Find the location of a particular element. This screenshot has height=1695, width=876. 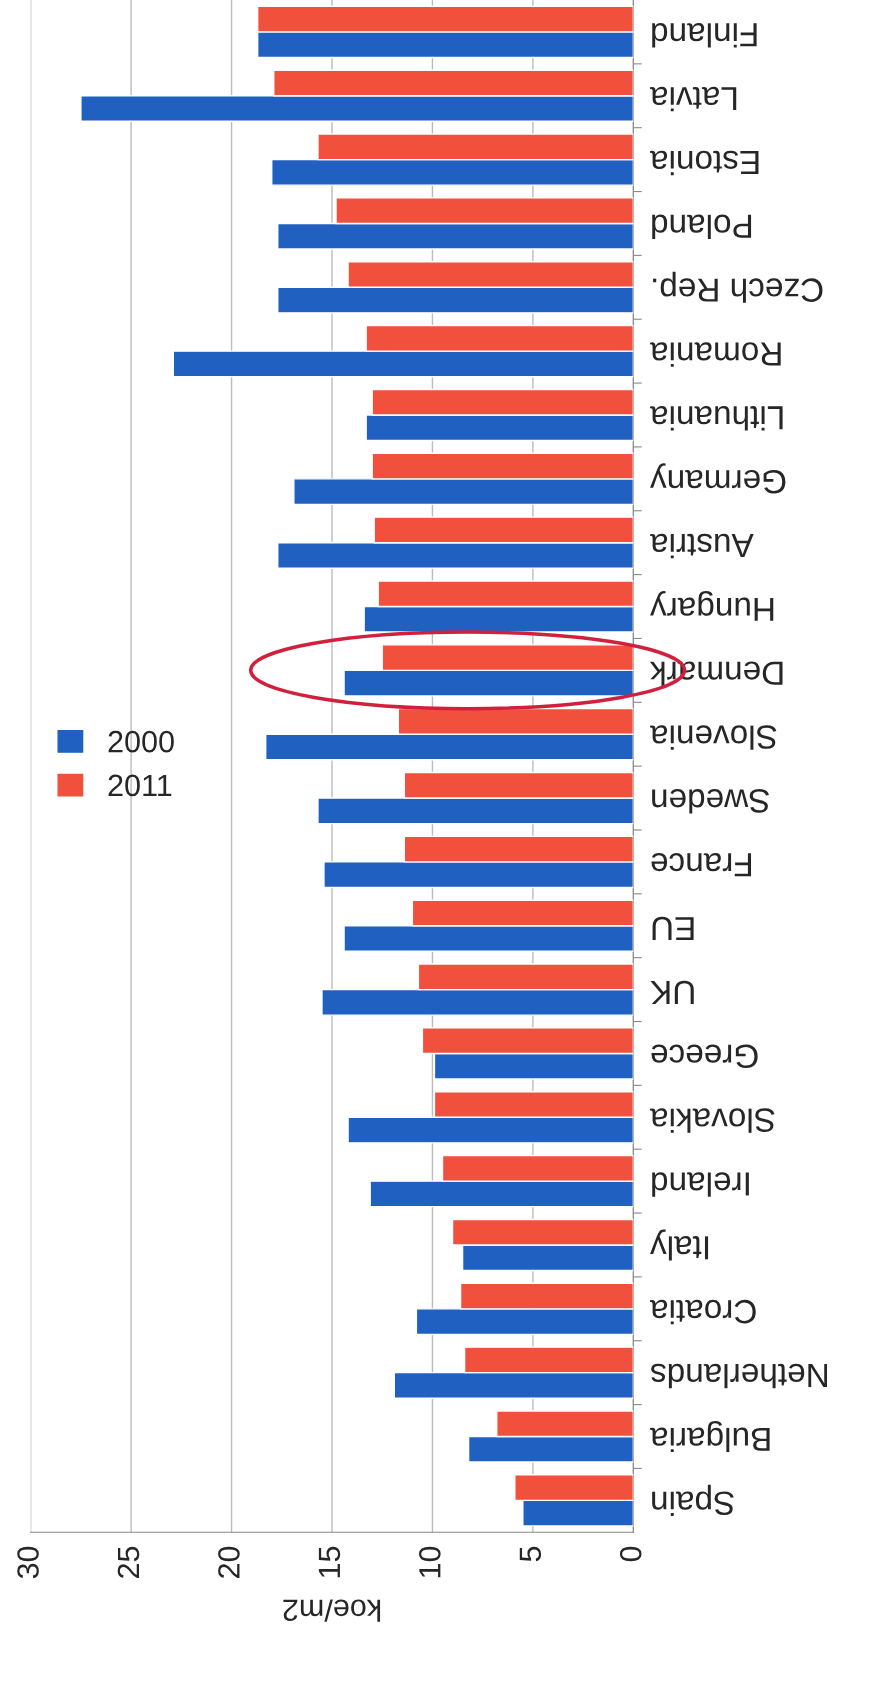

y-tick-label: France is located at coordinates (701, 864).